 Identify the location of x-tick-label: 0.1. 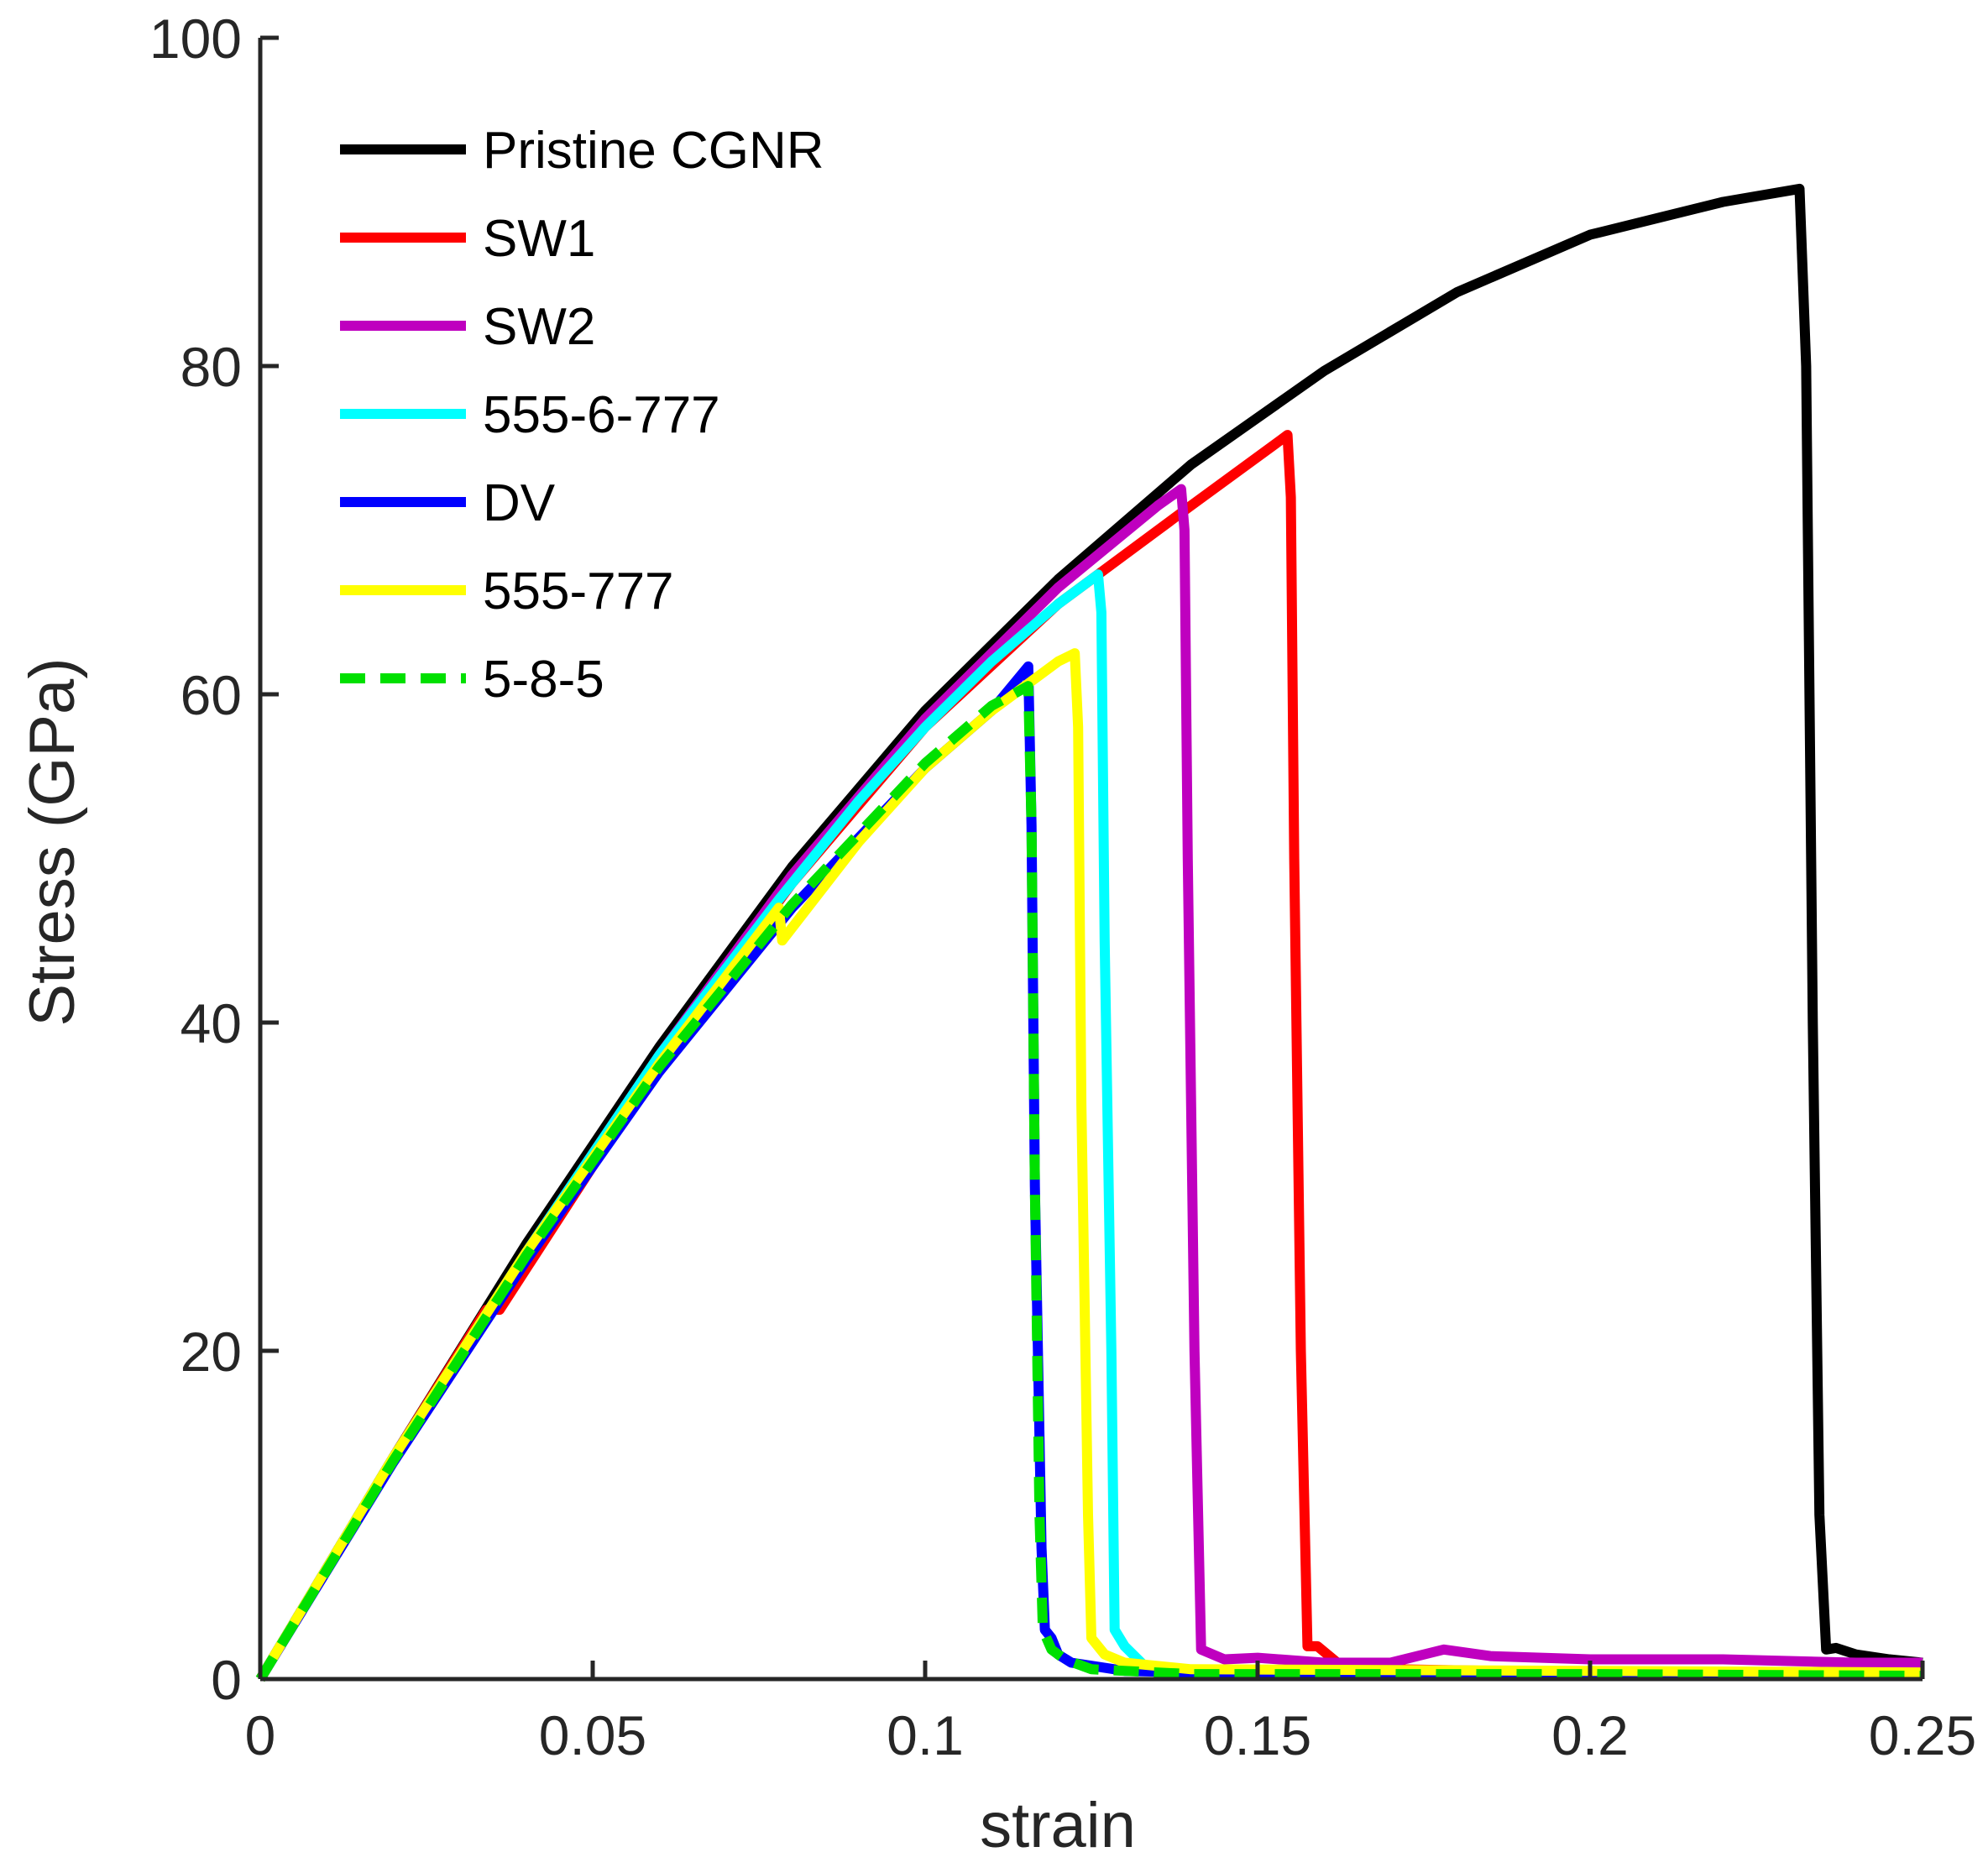
(925, 1735).